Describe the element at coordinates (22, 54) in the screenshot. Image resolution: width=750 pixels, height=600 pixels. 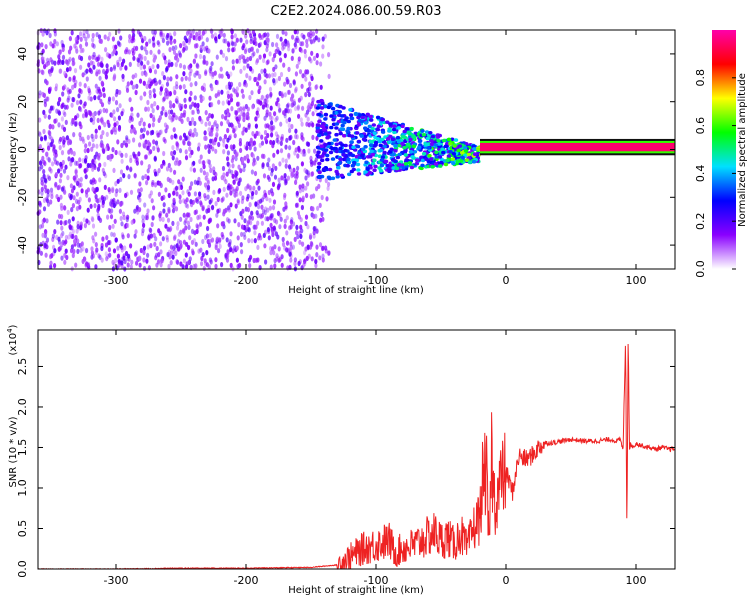
I see `spectrogram-y-tick-label: 40` at that location.